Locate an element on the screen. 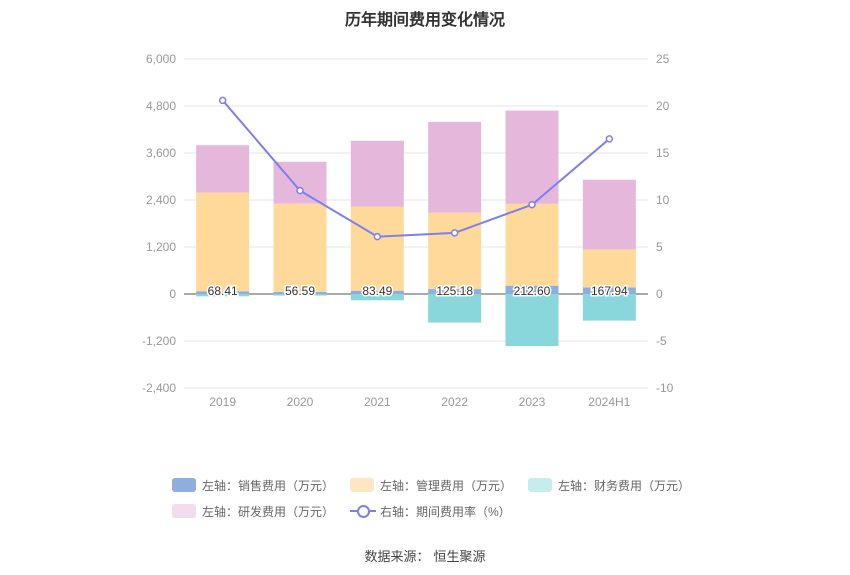 The image size is (850, 575). legend-item-expense-ratio: 右轴：期间费用率（%） is located at coordinates (430, 511).